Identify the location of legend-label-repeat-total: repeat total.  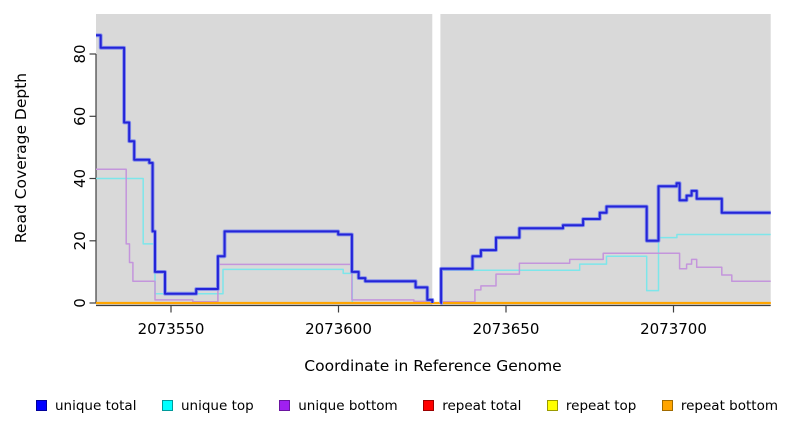
(482, 405).